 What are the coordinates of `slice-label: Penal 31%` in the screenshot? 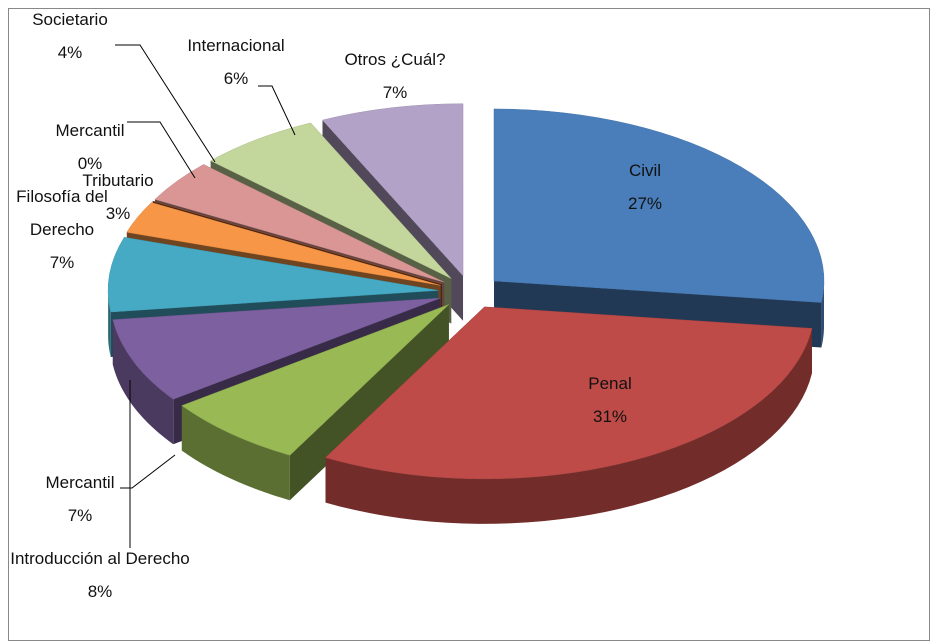 It's located at (610, 400).